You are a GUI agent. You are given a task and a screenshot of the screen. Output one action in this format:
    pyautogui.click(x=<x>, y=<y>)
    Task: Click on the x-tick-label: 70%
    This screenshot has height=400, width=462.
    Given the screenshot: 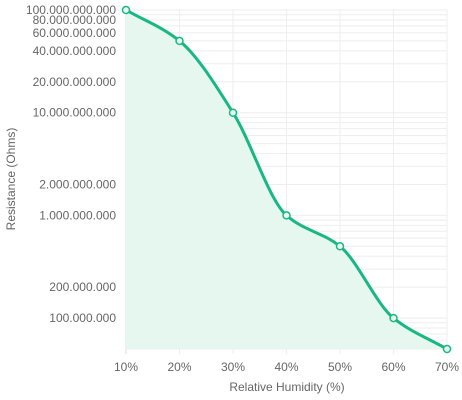 What is the action you would take?
    pyautogui.click(x=447, y=367)
    